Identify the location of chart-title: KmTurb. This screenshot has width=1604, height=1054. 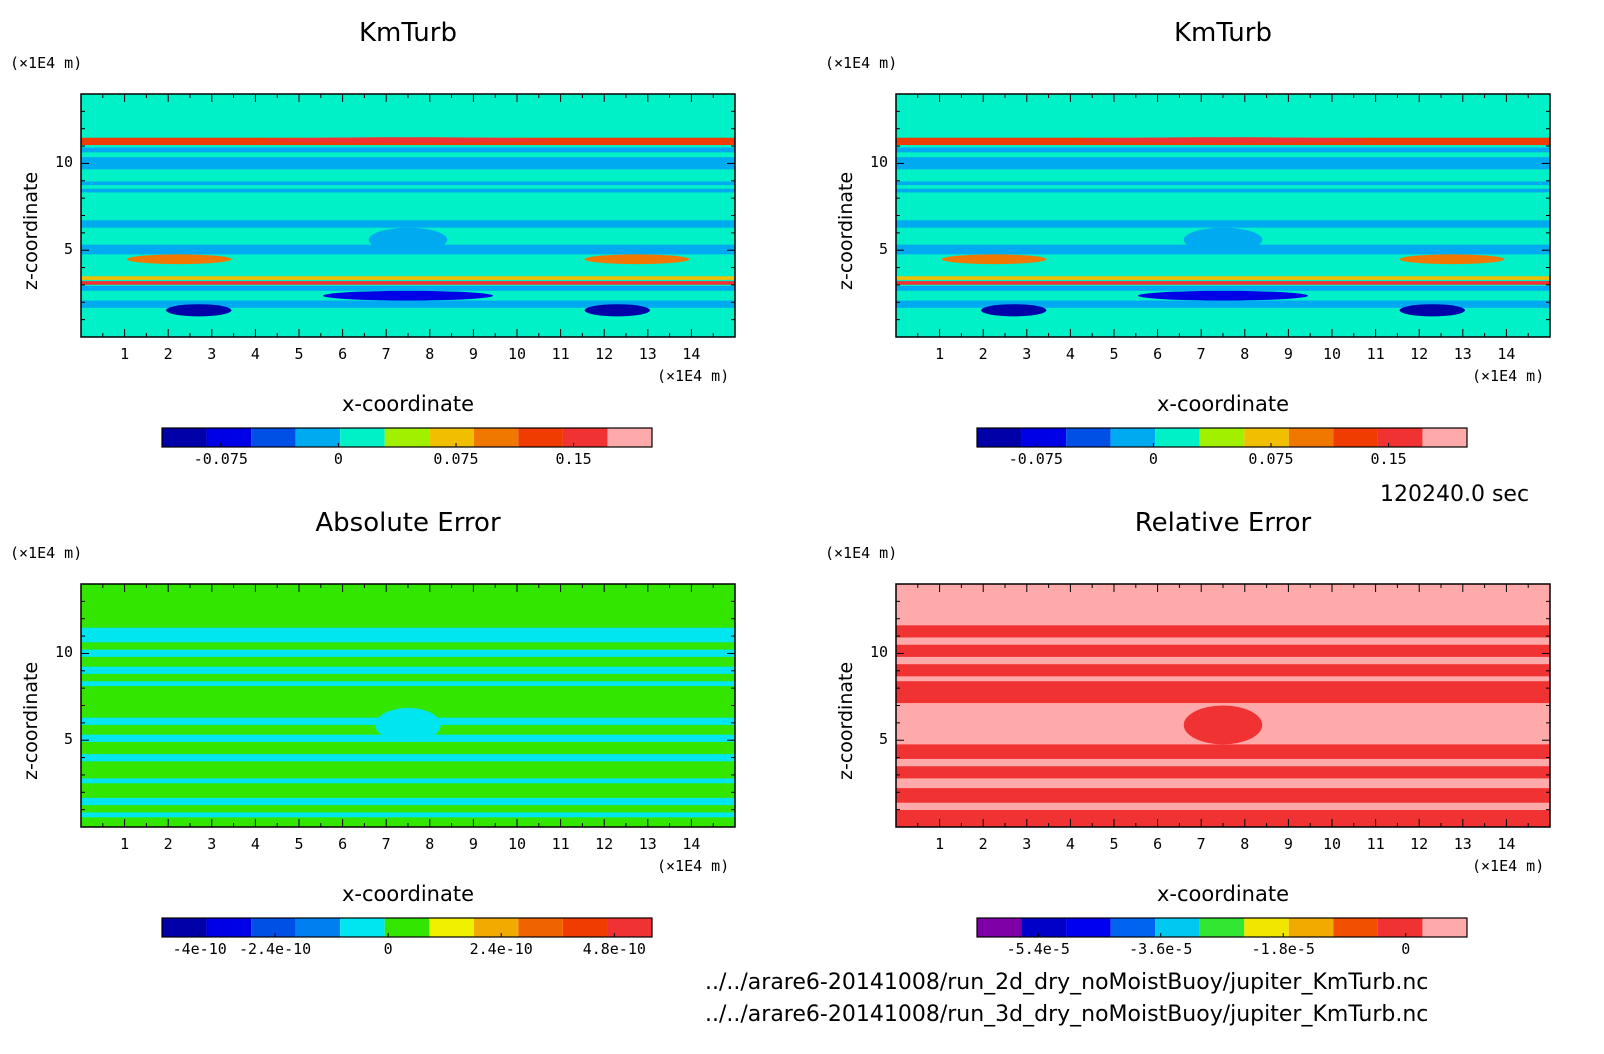
(408, 33).